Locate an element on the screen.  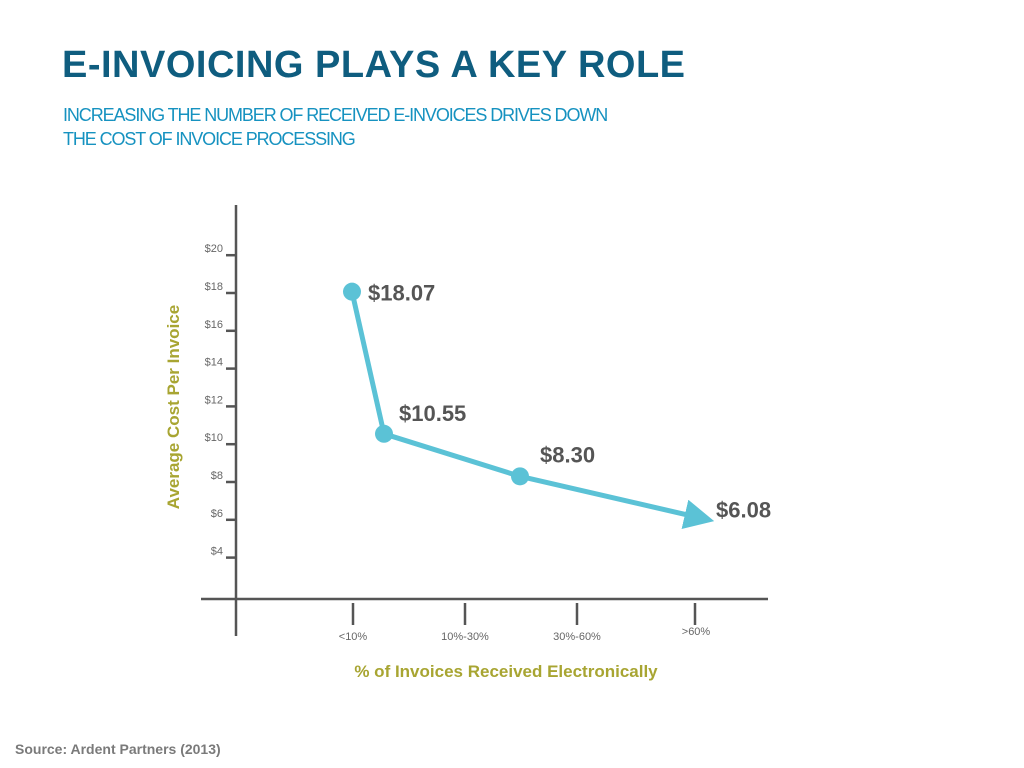
y-tick-label: $10 is located at coordinates (214, 438).